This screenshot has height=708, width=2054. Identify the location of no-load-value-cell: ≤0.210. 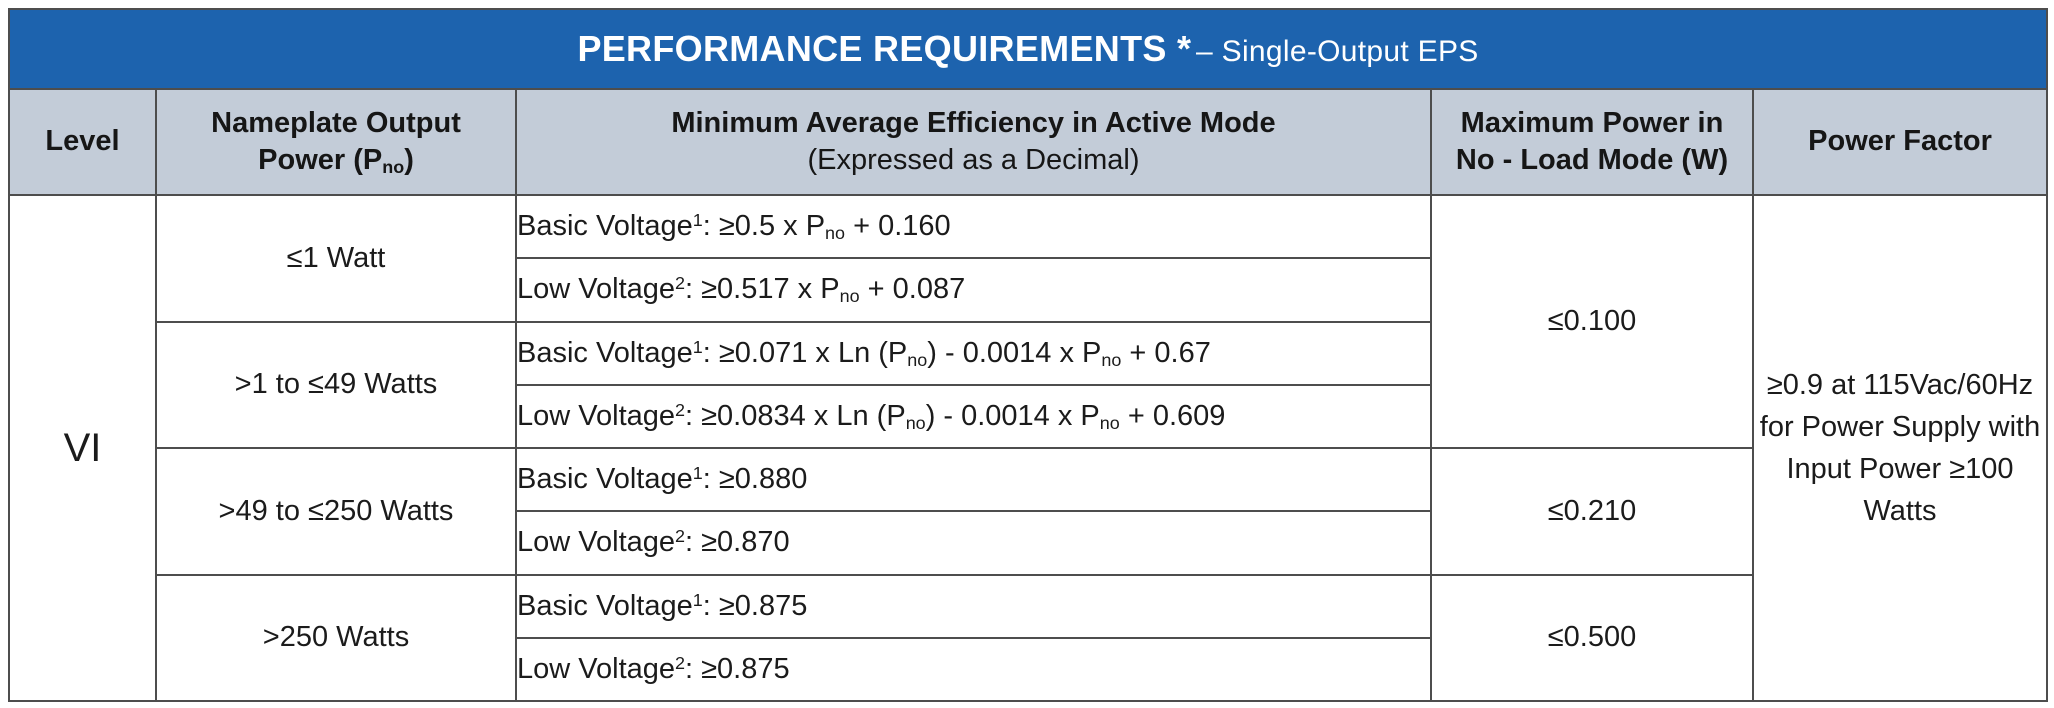
(1592, 511).